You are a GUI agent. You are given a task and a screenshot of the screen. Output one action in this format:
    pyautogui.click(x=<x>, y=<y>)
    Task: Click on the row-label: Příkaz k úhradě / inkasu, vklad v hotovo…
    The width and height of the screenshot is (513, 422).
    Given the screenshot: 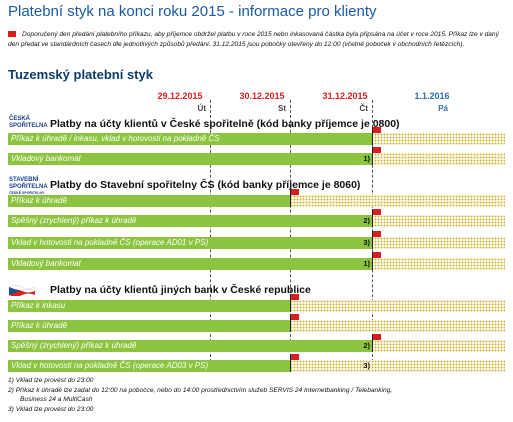 What is the action you would take?
    pyautogui.click(x=115, y=138)
    